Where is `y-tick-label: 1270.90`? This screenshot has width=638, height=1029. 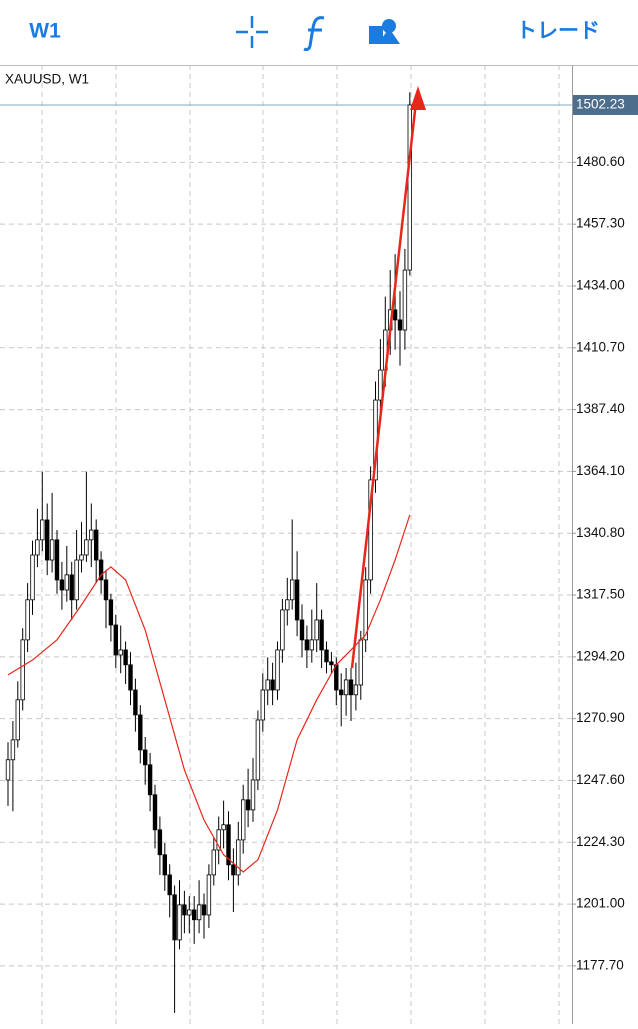 y-tick-label: 1270.90 is located at coordinates (600, 717).